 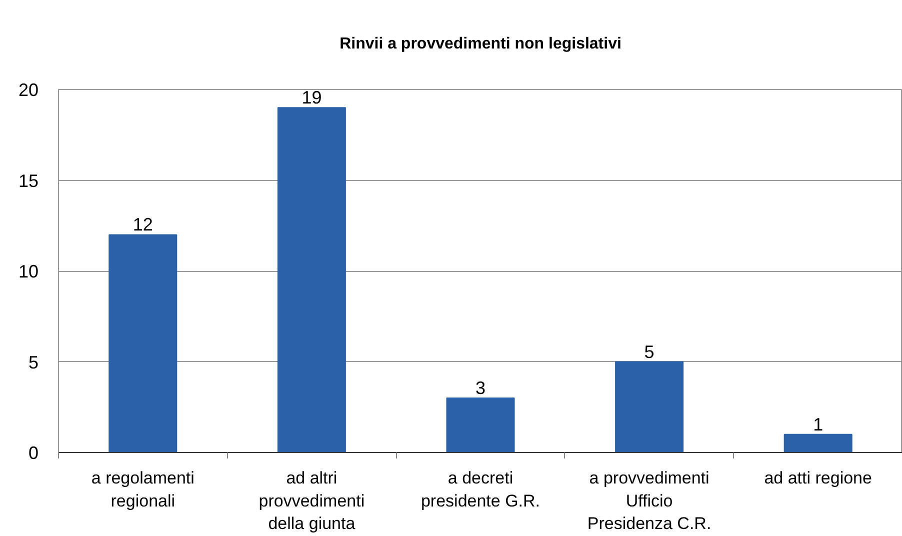 I want to click on data-label: 19, so click(x=312, y=98).